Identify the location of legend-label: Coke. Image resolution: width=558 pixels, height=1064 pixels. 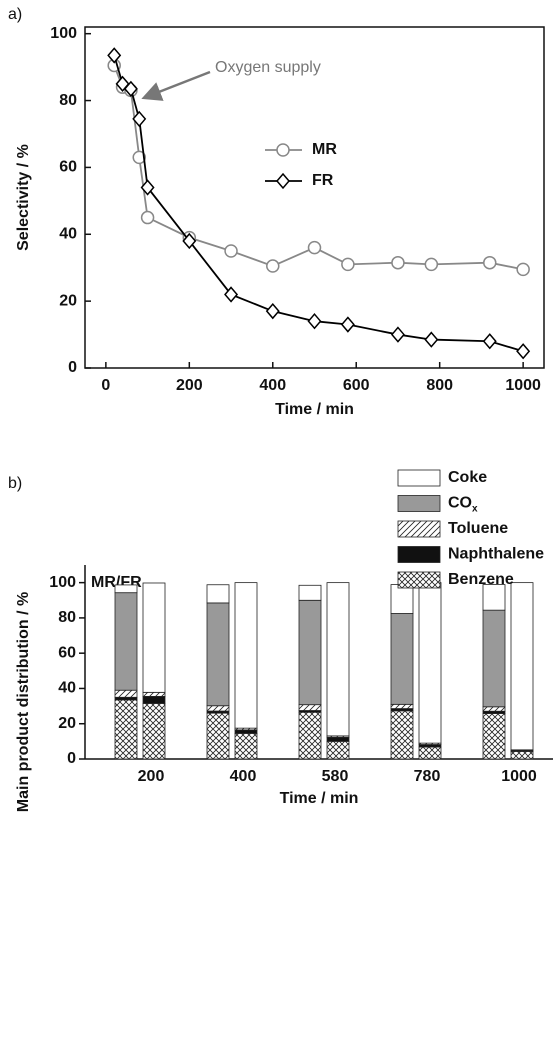
(467, 477).